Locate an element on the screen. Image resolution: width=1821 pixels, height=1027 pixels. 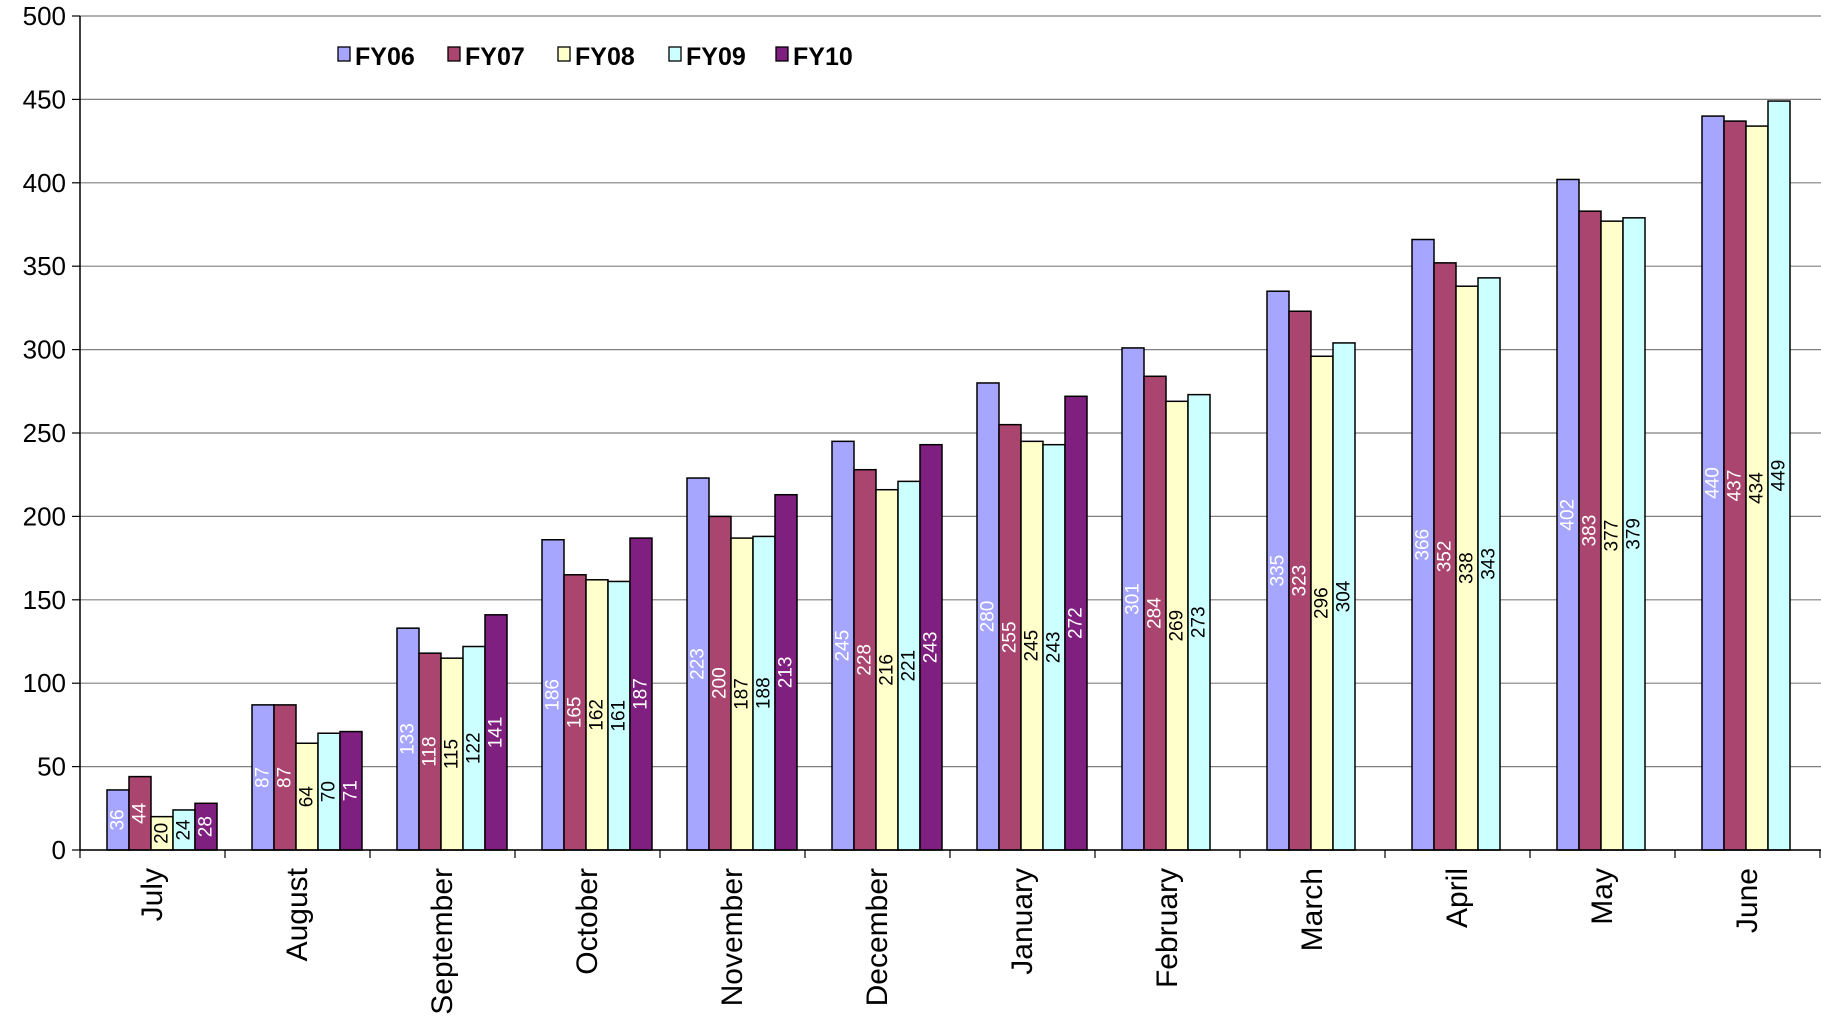
y-tick-label: 350 is located at coordinates (44, 266).